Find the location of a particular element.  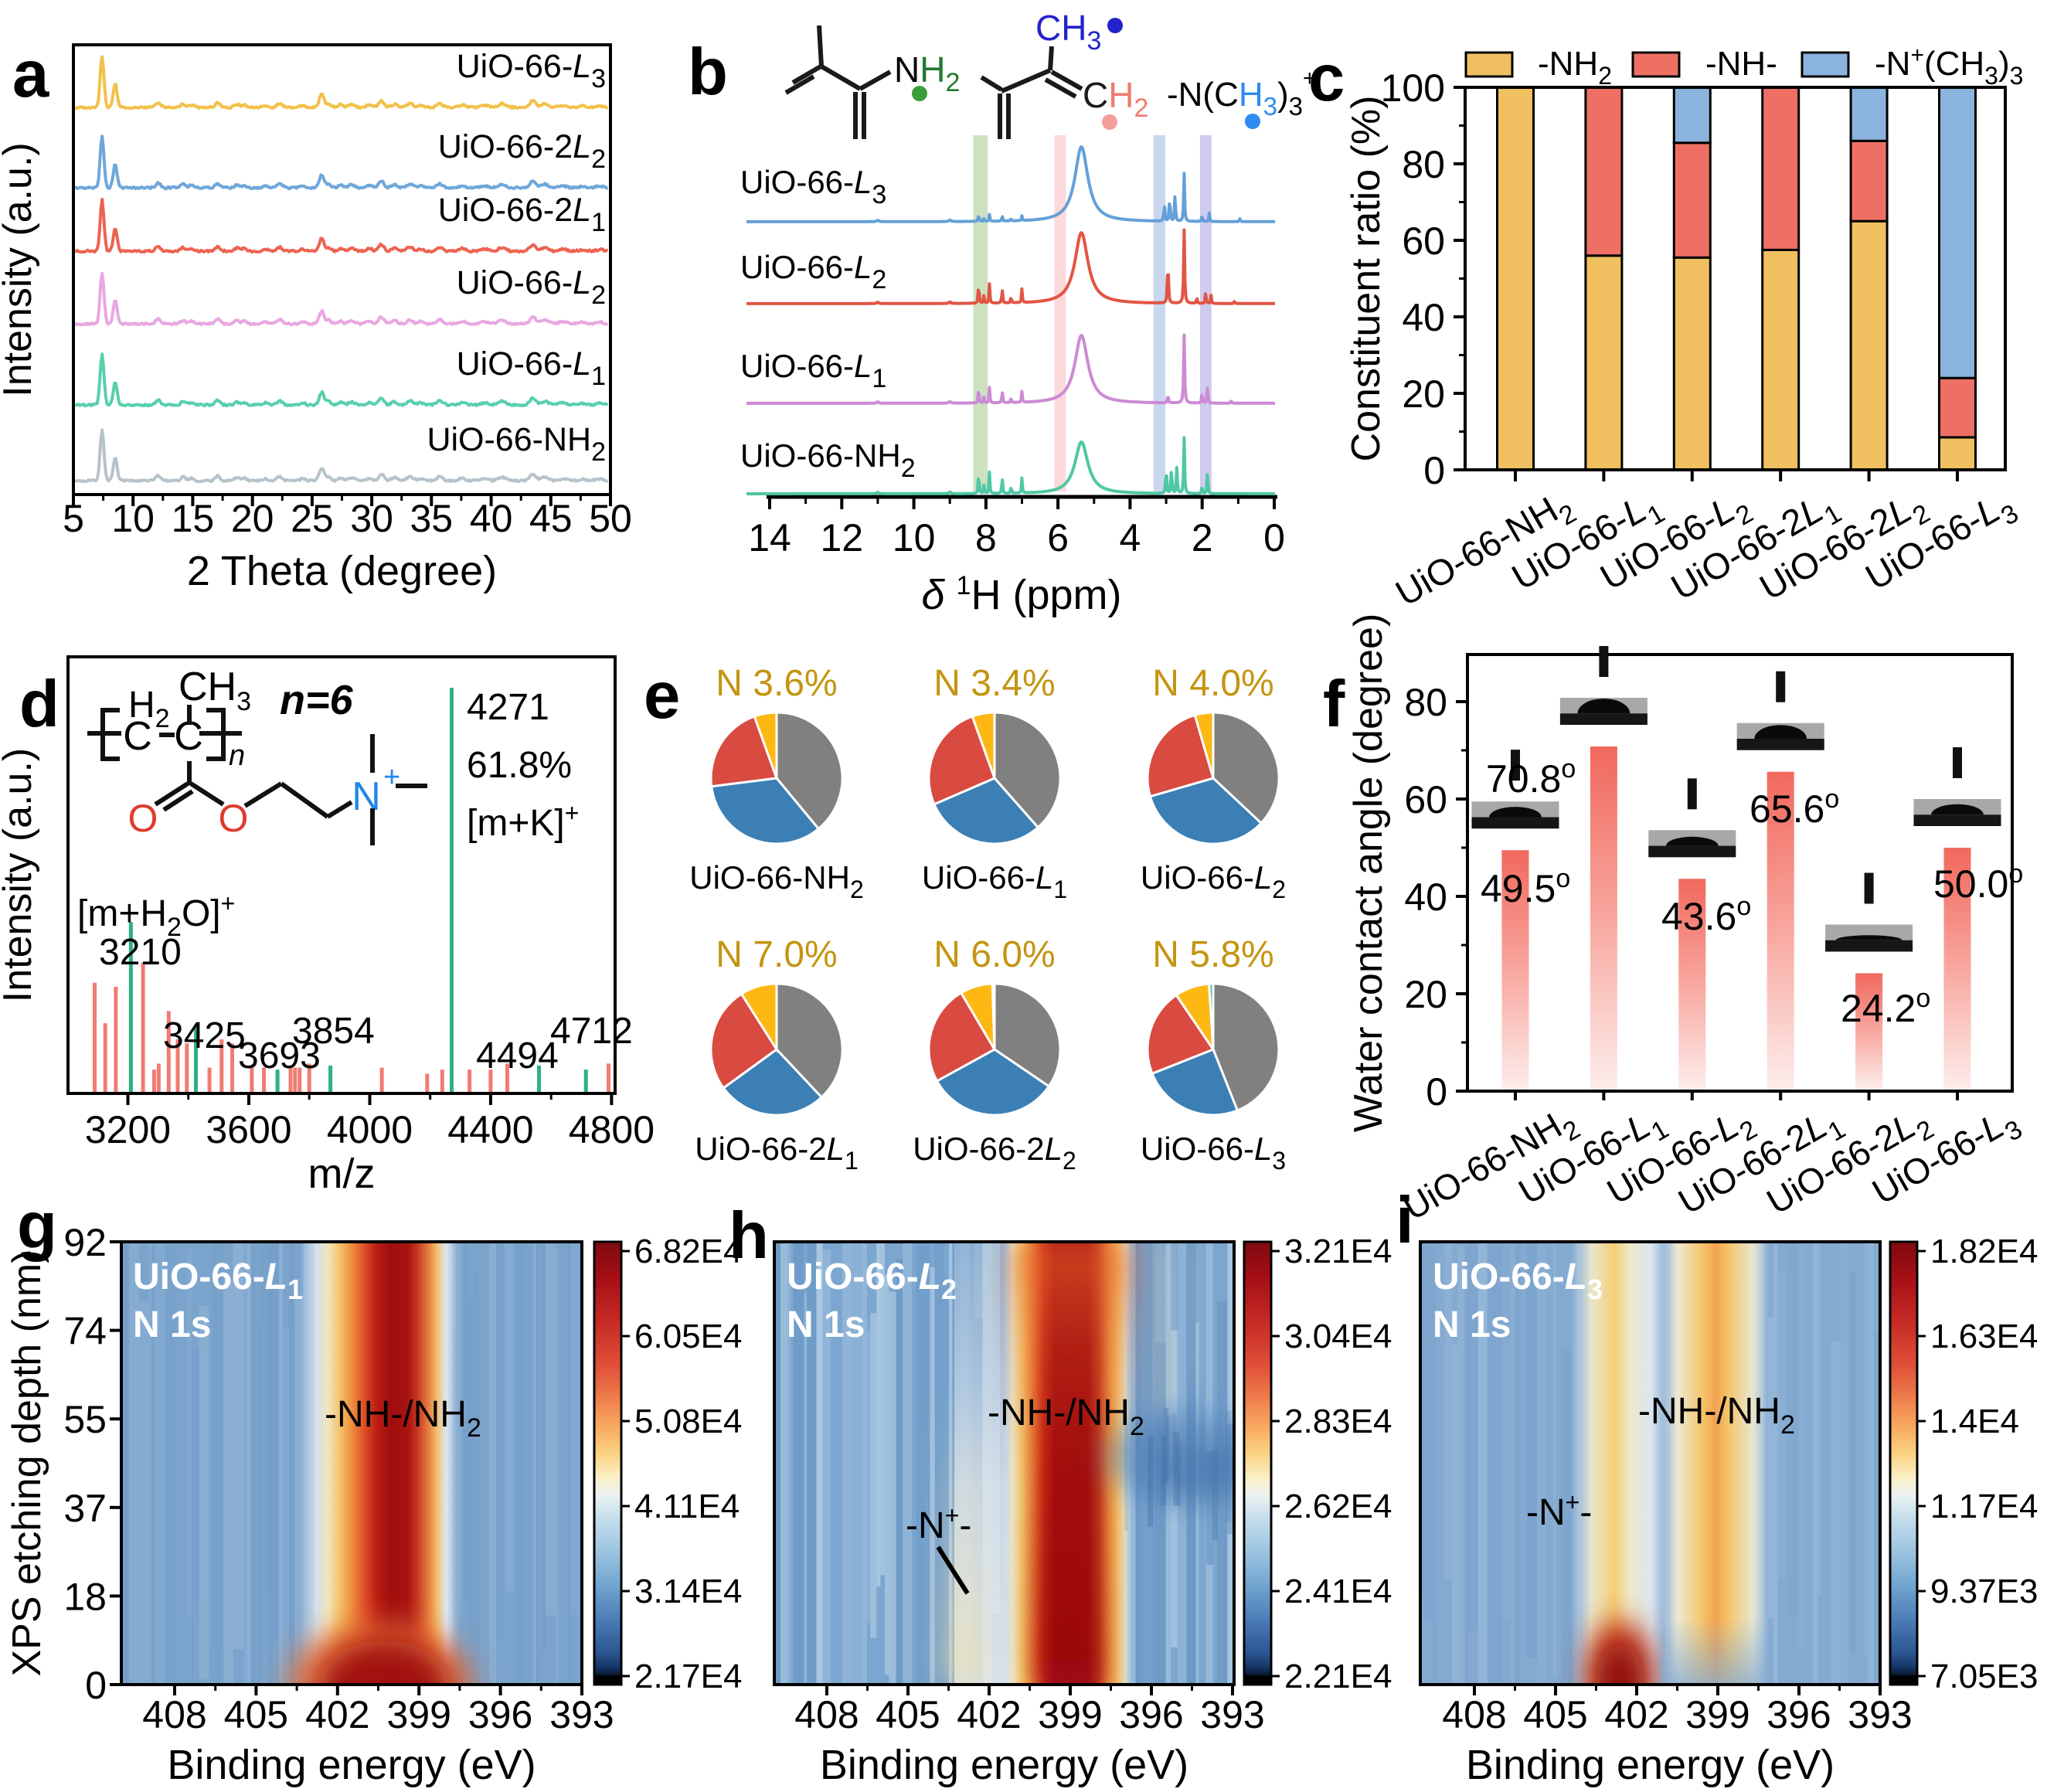

svg-text: 1.17E4 is located at coordinates (1984, 1506).